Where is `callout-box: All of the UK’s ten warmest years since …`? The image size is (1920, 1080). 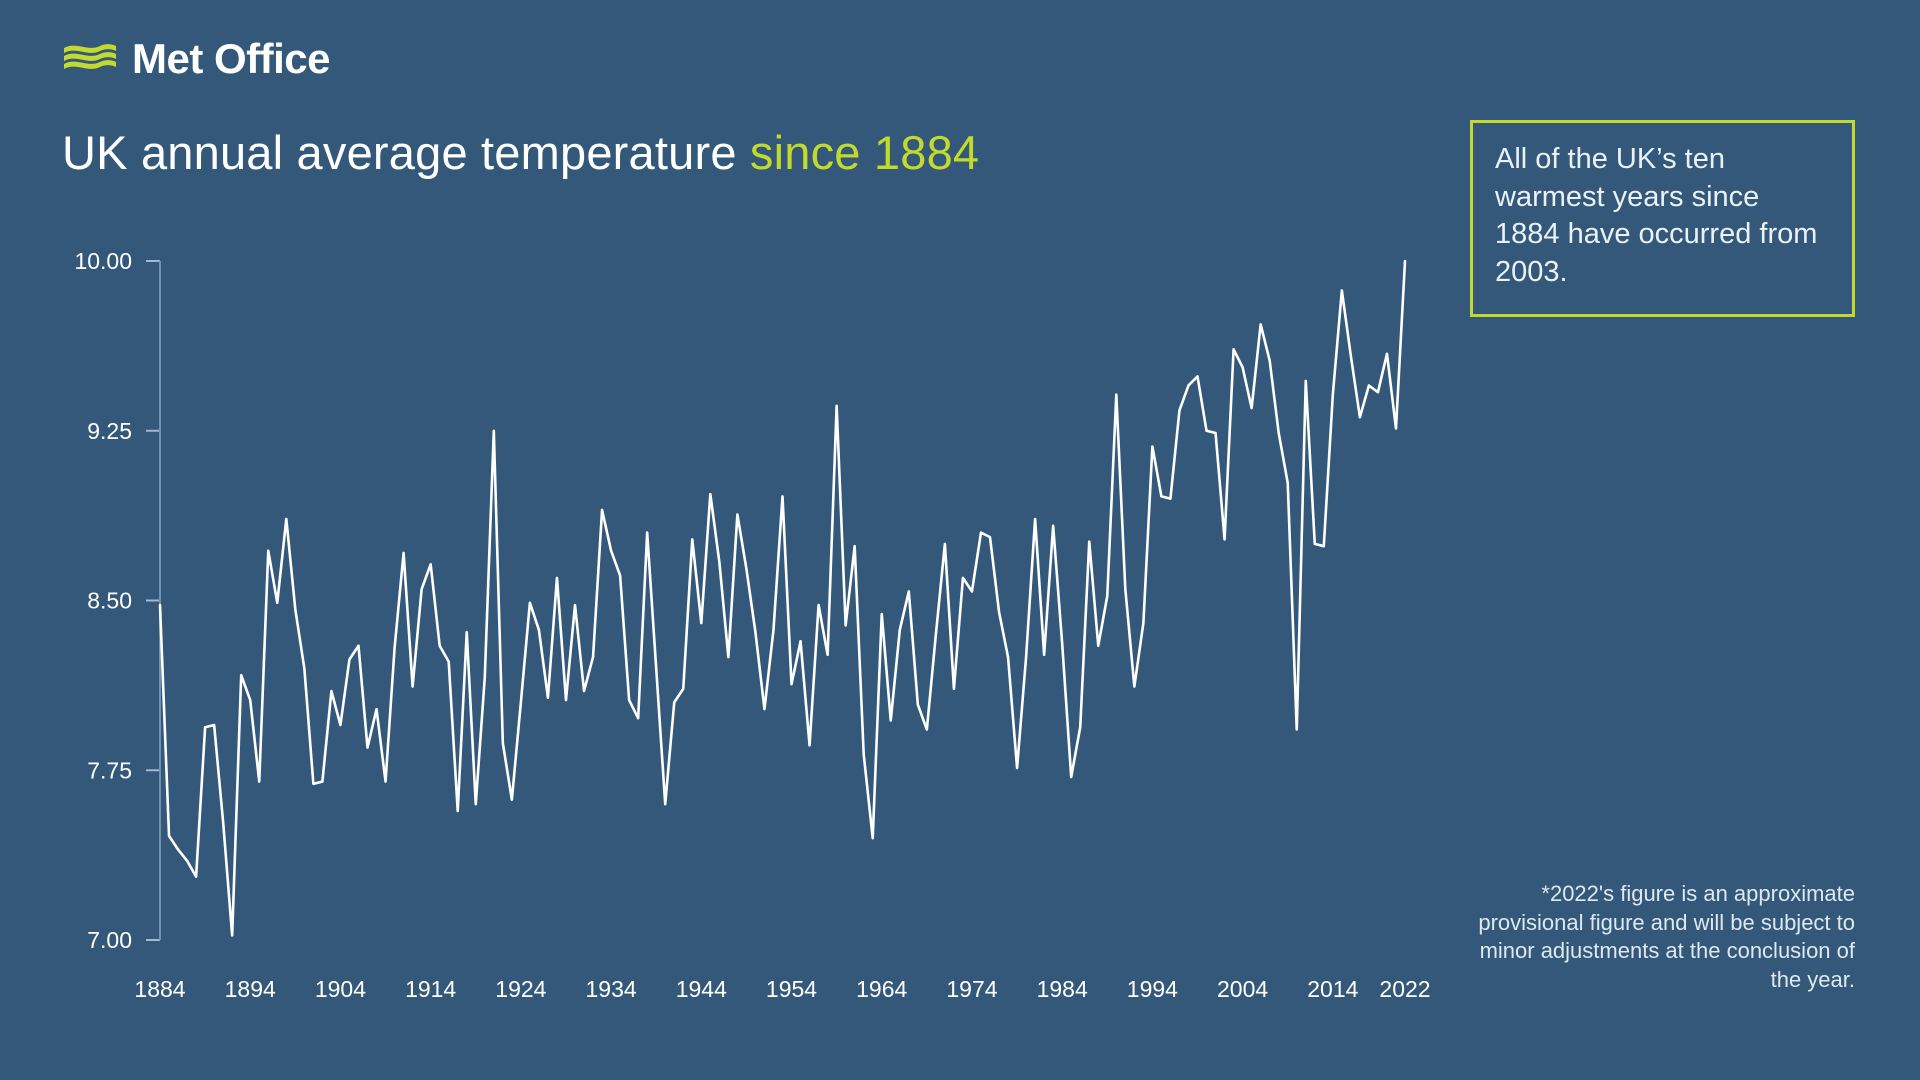
callout-box: All of the UK’s ten warmest years since … is located at coordinates (1662, 218).